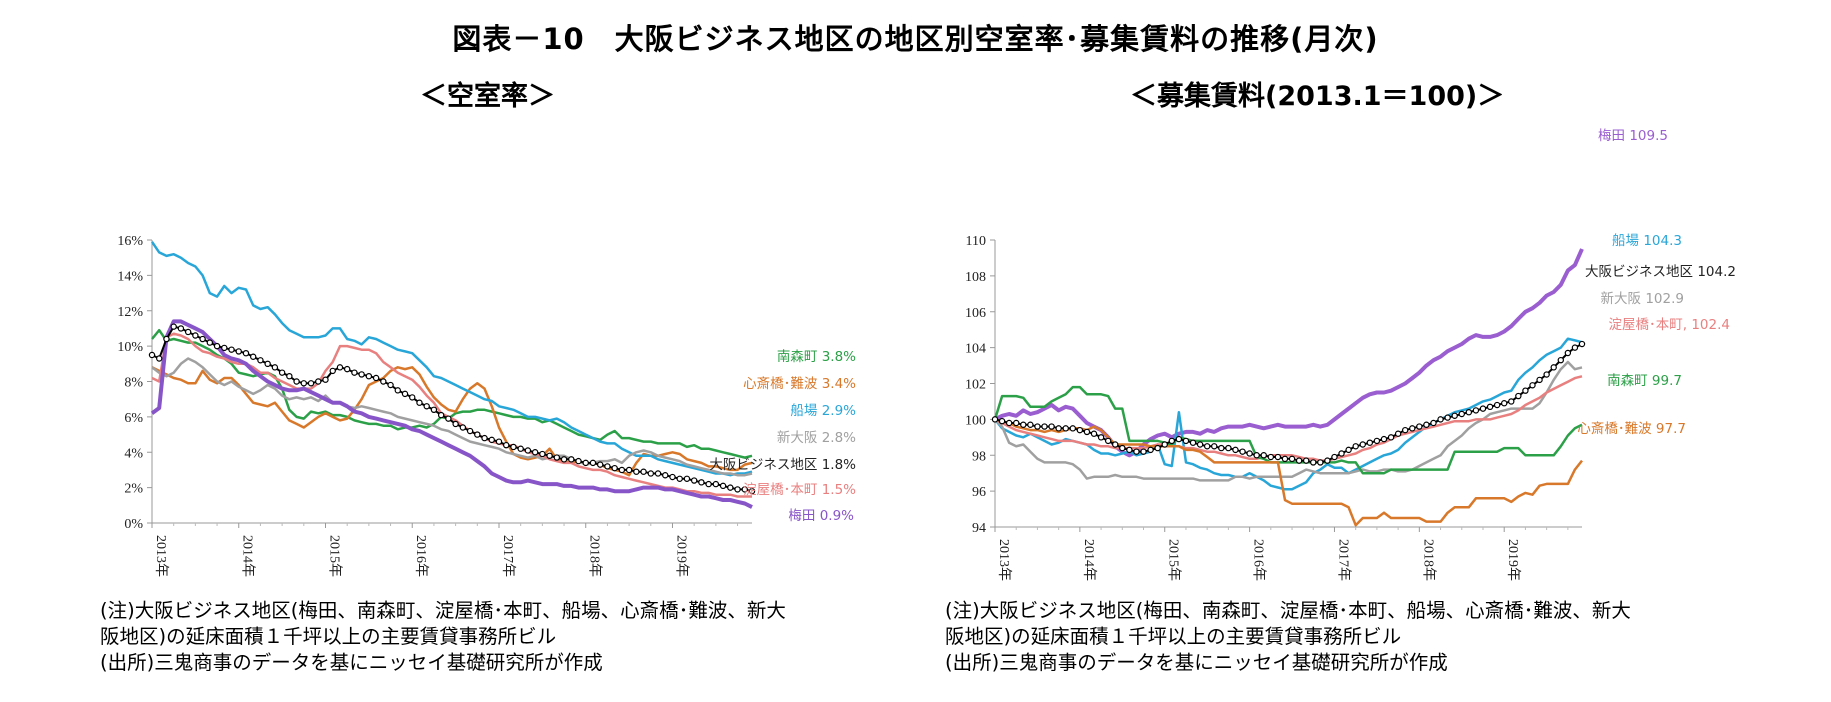 The width and height of the screenshot is (1831, 702). I want to click on x-tick-label: 2016年, so click(421, 556).